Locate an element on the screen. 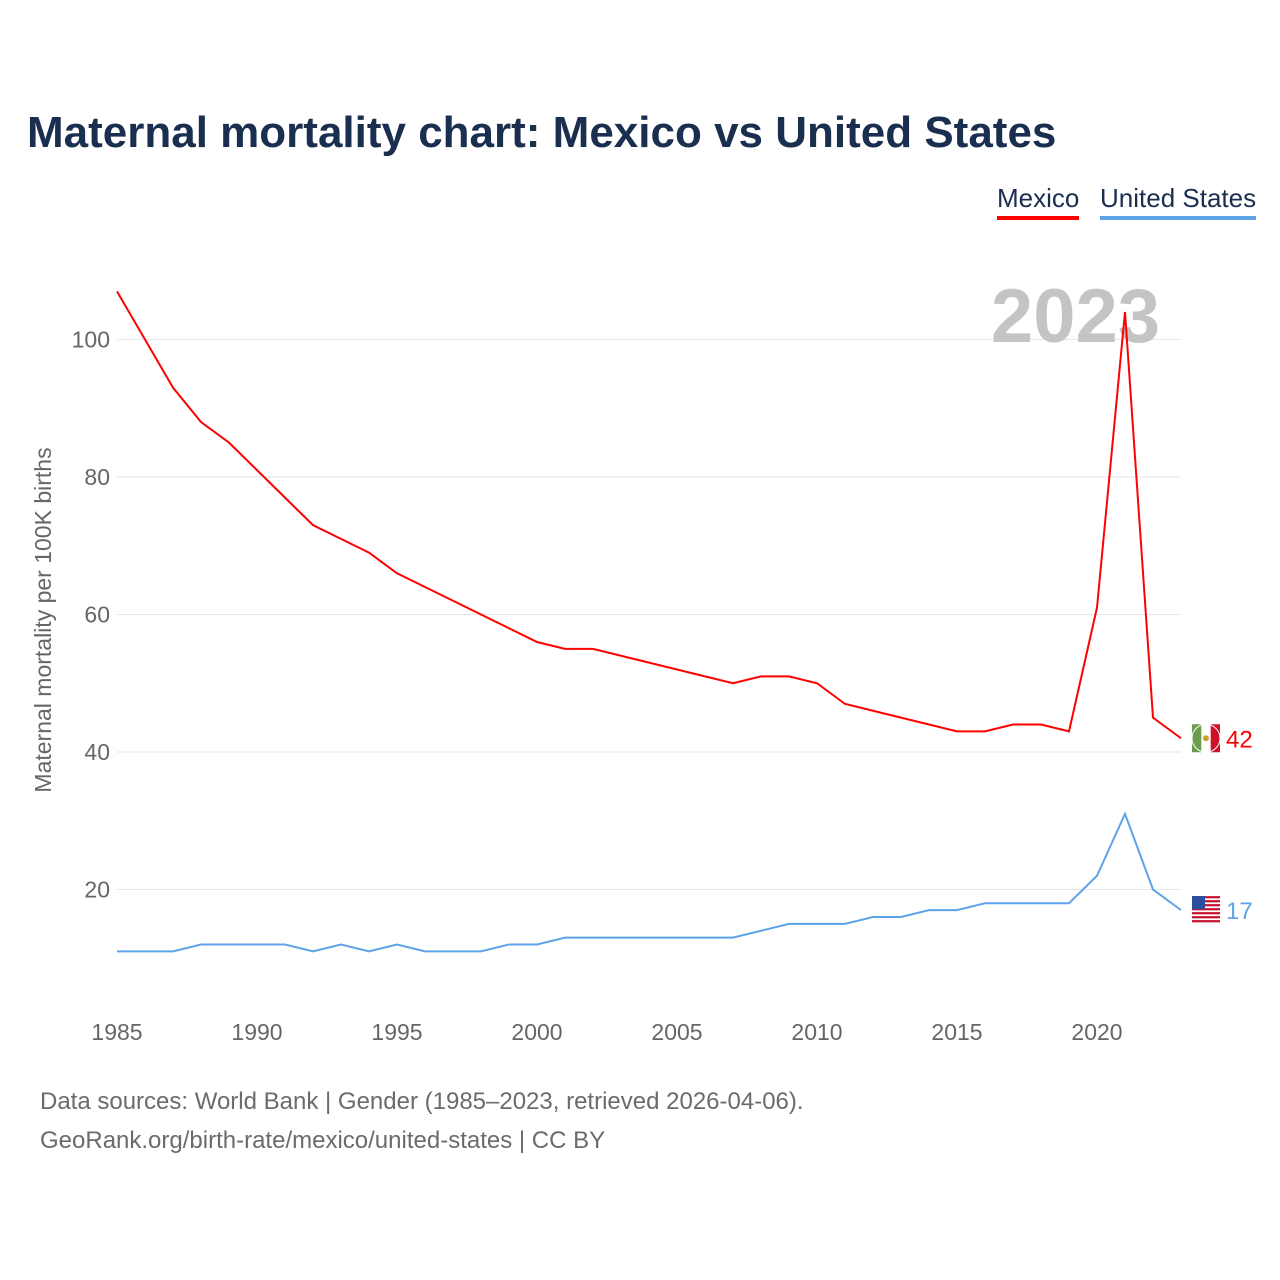  us-flag-icon is located at coordinates (1206, 909).